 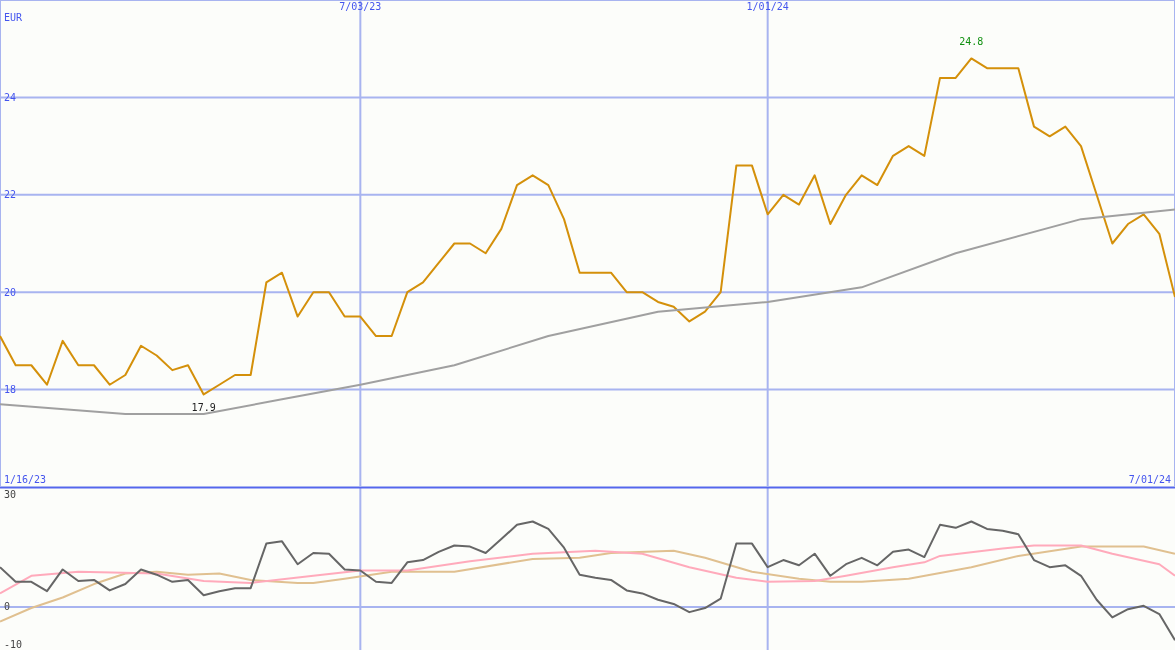 What do you see at coordinates (1149, 479) in the screenshot?
I see `annotation: 7/01/24` at bounding box center [1149, 479].